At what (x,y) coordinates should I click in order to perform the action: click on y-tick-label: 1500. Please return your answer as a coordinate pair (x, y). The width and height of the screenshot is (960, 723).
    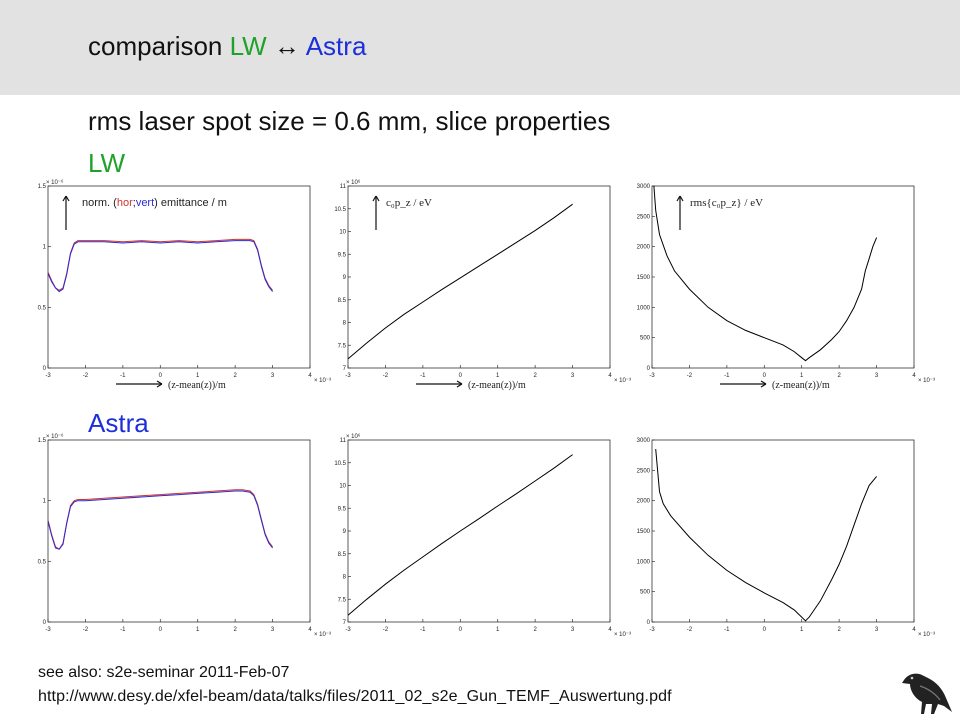
    Looking at the image, I should click on (644, 532).